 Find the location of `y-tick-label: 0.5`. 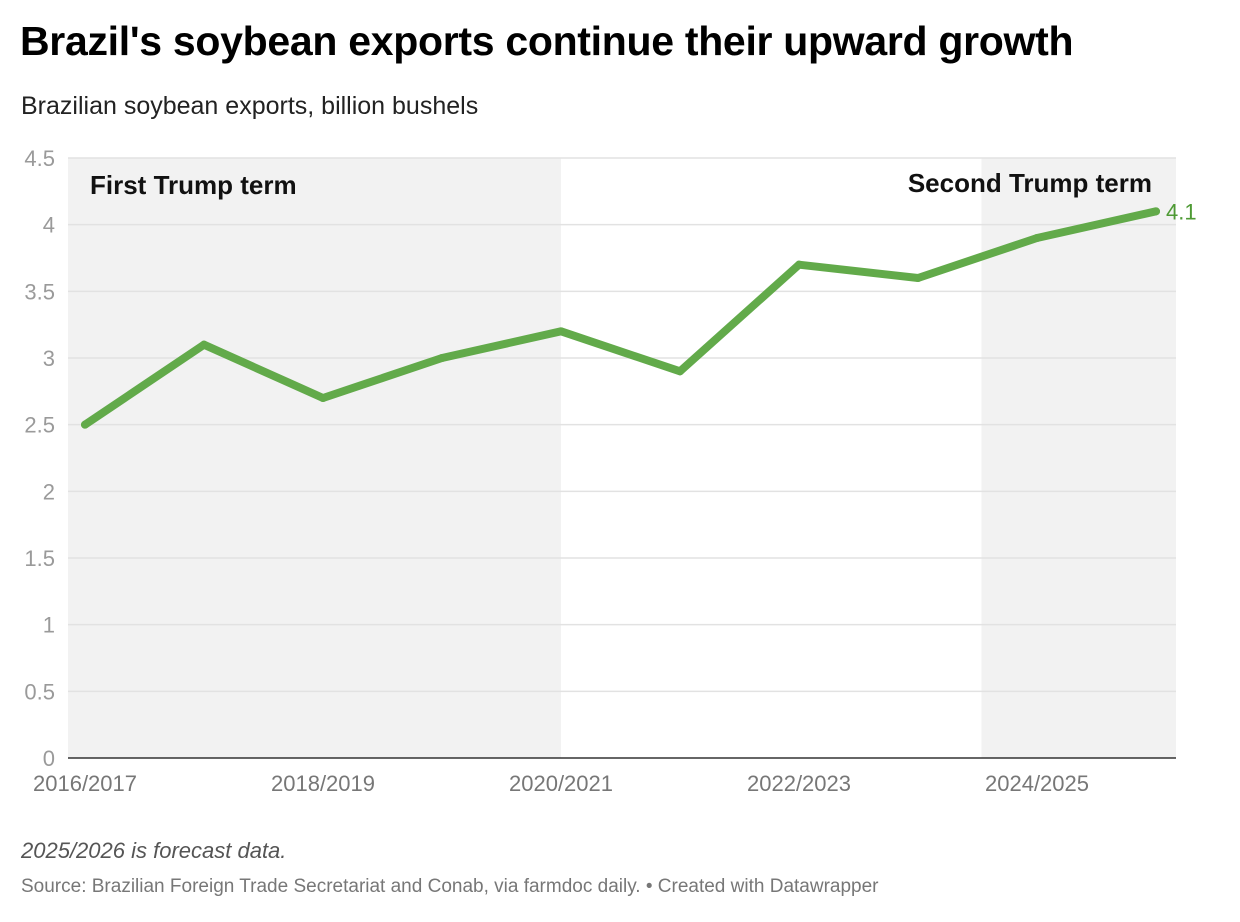

y-tick-label: 0.5 is located at coordinates (39, 691).